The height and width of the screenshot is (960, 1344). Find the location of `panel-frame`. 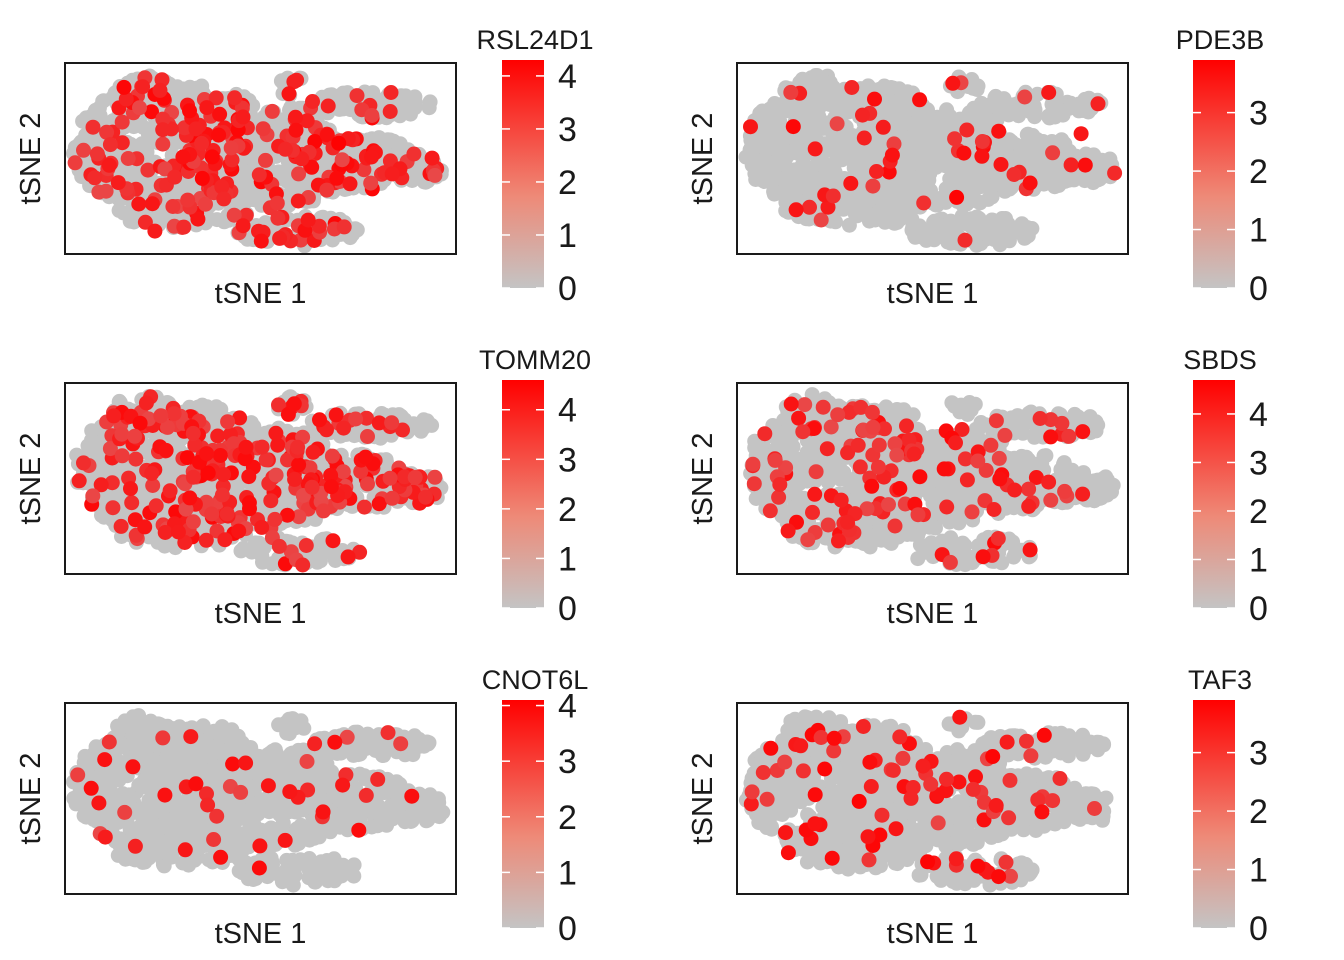

panel-frame is located at coordinates (260, 478).